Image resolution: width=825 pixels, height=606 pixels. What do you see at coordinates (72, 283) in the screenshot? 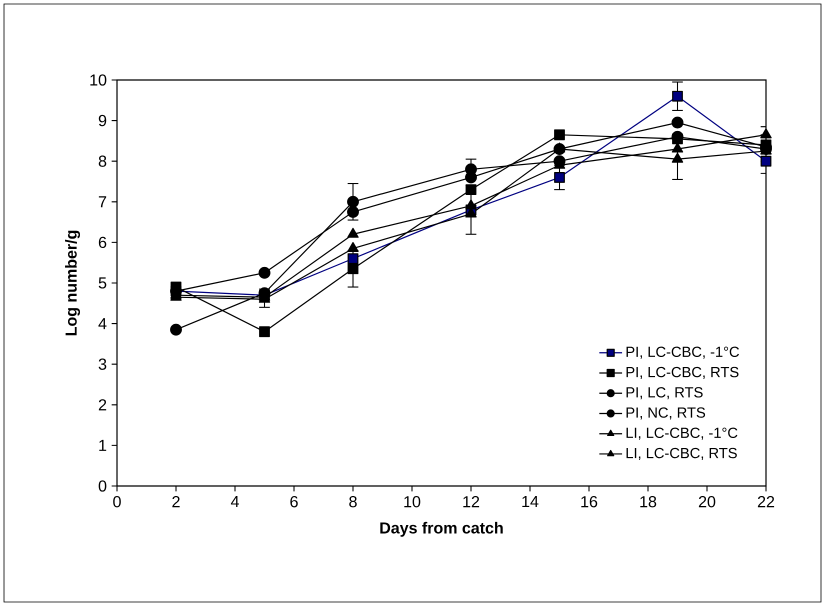
I see `y-axis-title: Log number/g` at bounding box center [72, 283].